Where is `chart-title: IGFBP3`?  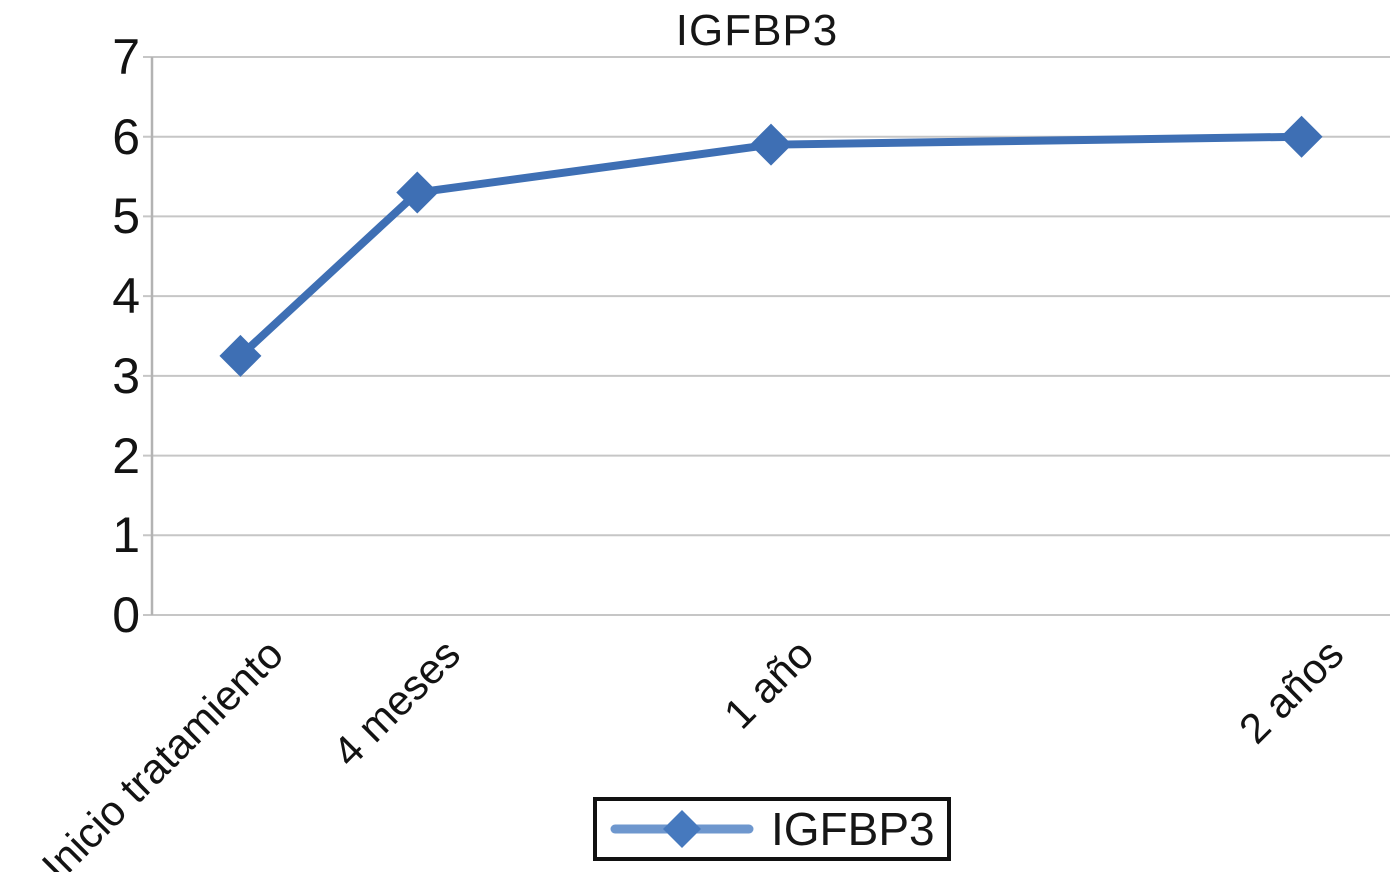 chart-title: IGFBP3 is located at coordinates (757, 30).